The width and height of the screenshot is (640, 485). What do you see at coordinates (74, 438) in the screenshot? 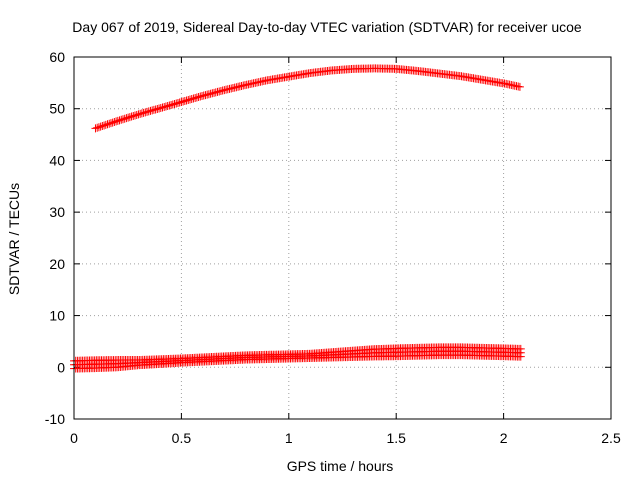
I see `x-tick-label: 0` at bounding box center [74, 438].